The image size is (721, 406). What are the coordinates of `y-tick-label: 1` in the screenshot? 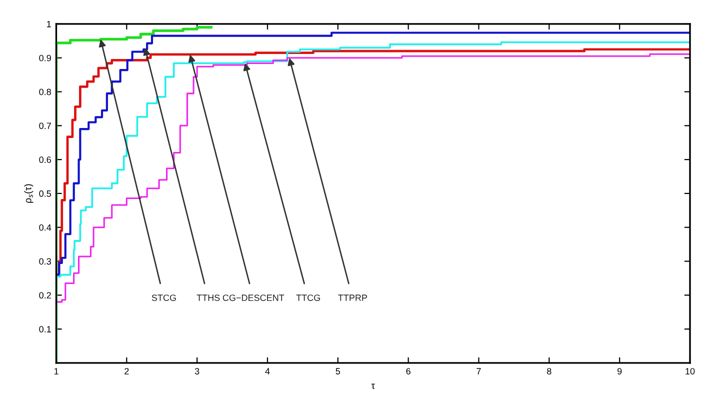 It's located at (49, 24).